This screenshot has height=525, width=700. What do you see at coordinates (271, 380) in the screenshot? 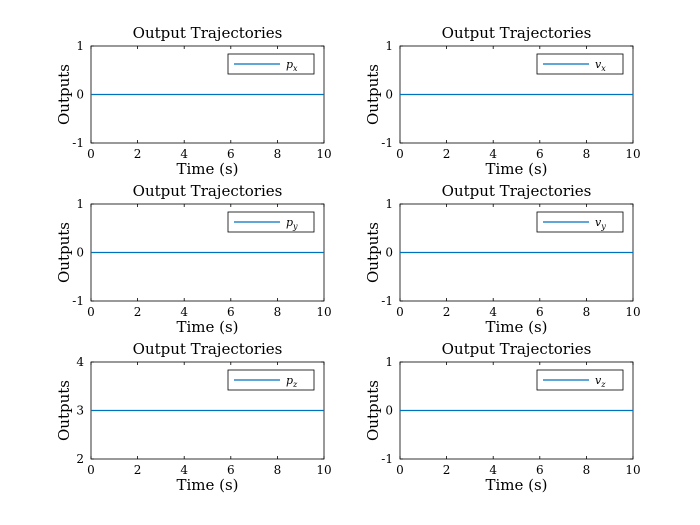
I see `legend: pz` at bounding box center [271, 380].